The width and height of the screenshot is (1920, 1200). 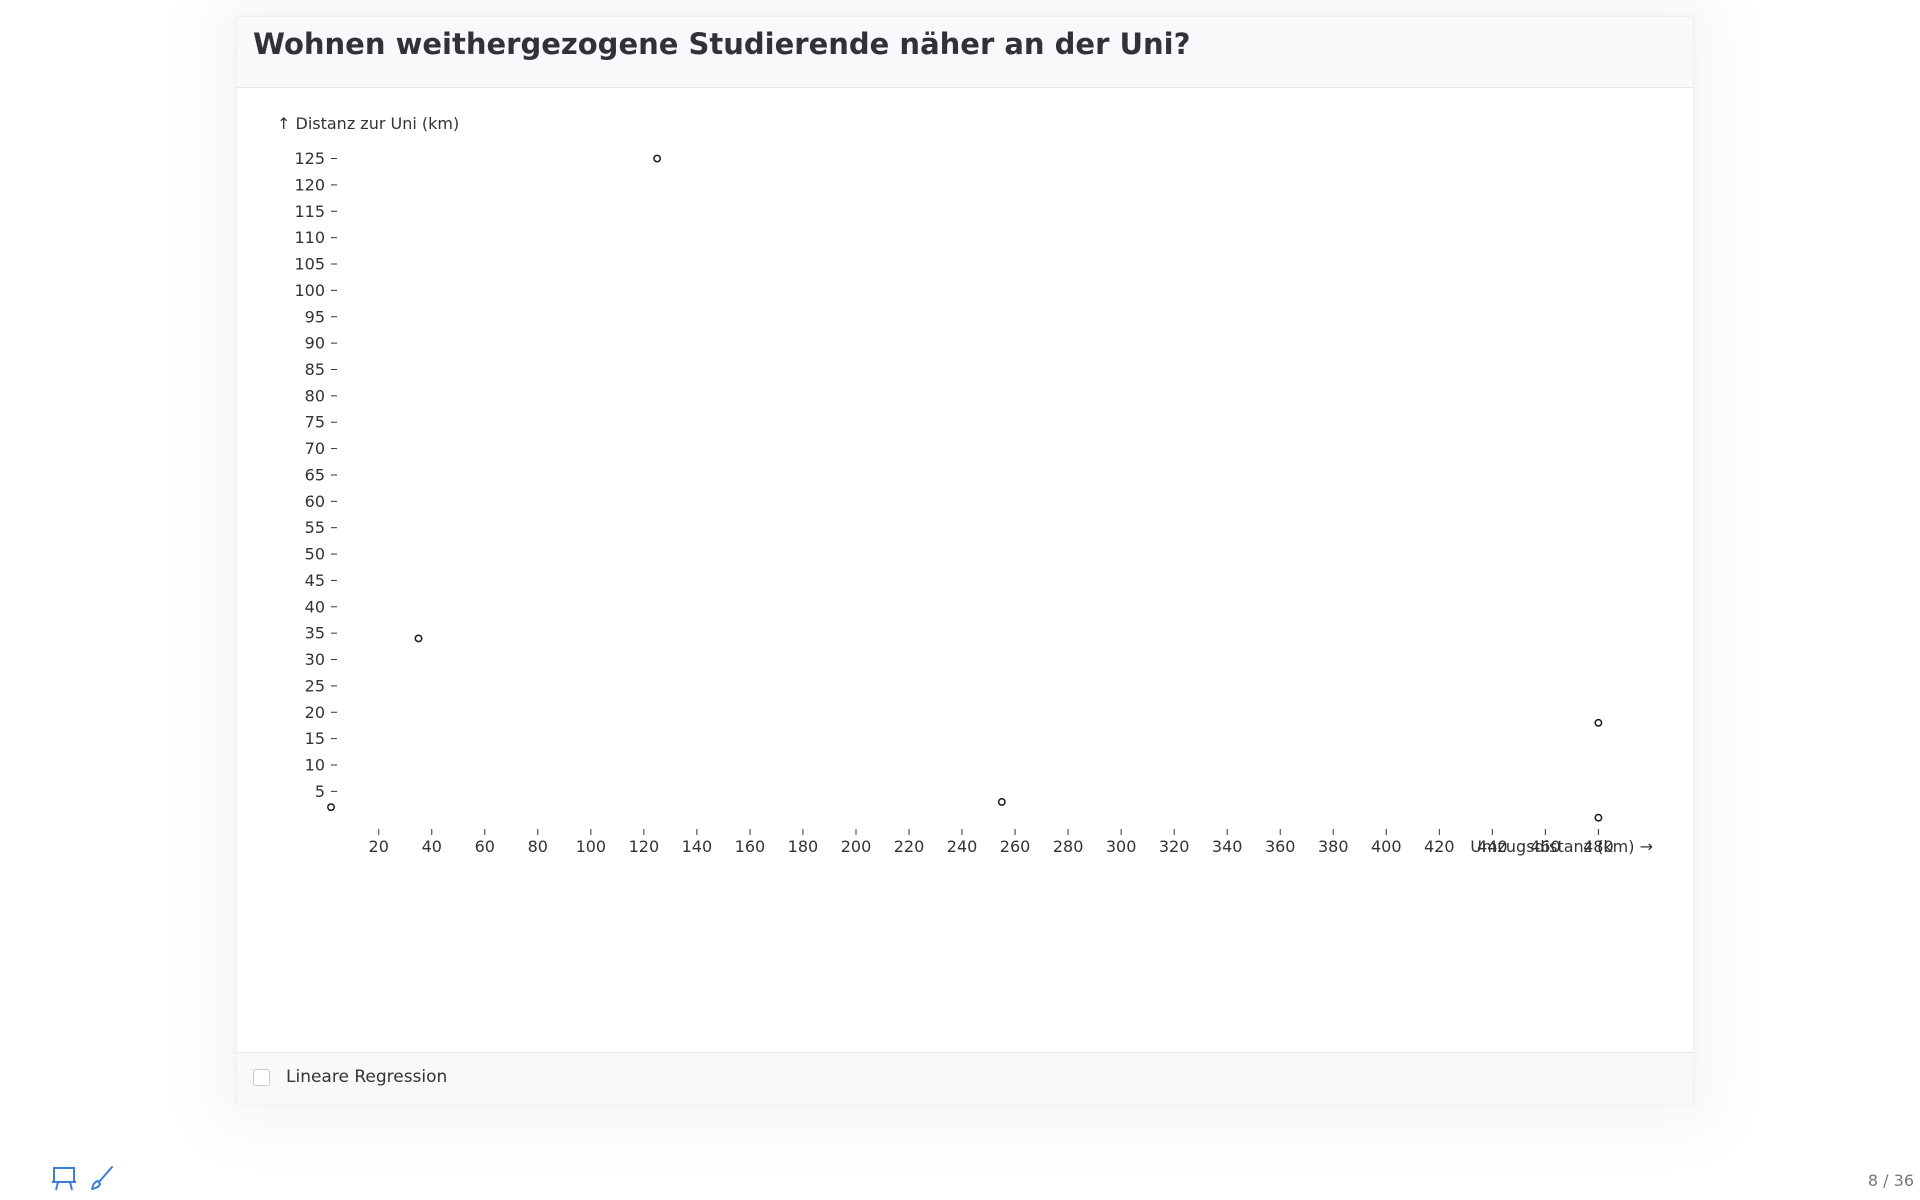 What do you see at coordinates (102, 1178) in the screenshot?
I see `brush-icon` at bounding box center [102, 1178].